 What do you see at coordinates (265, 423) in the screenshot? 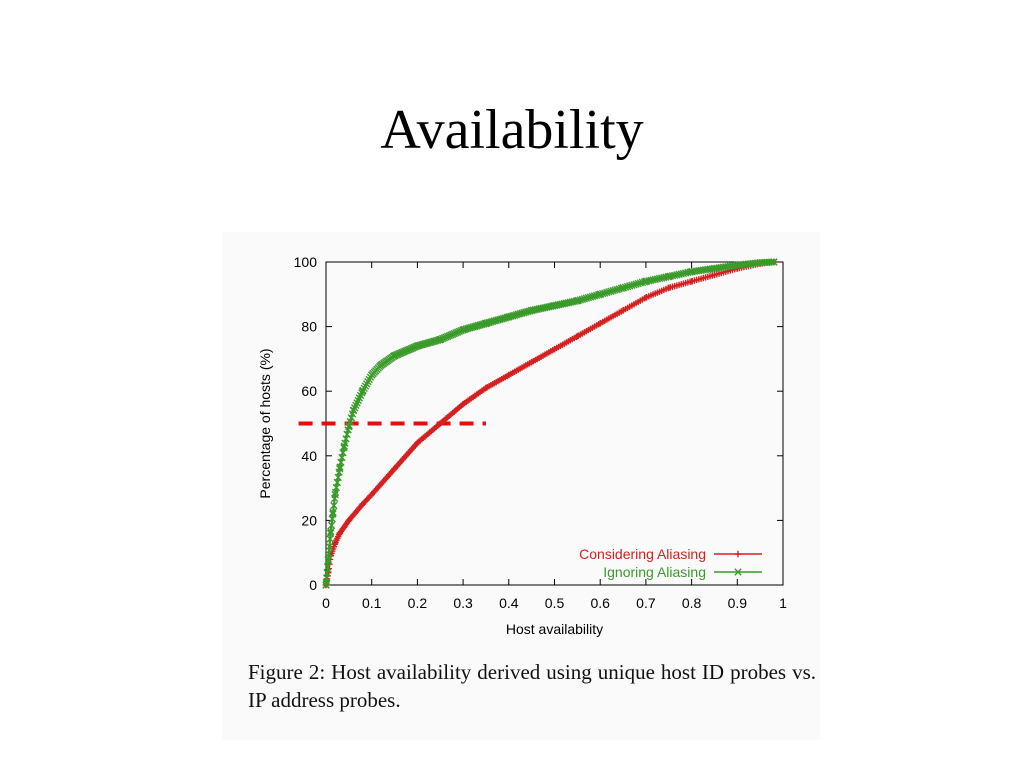
I see `y-axis-title: Percentage of hosts (%)` at bounding box center [265, 423].